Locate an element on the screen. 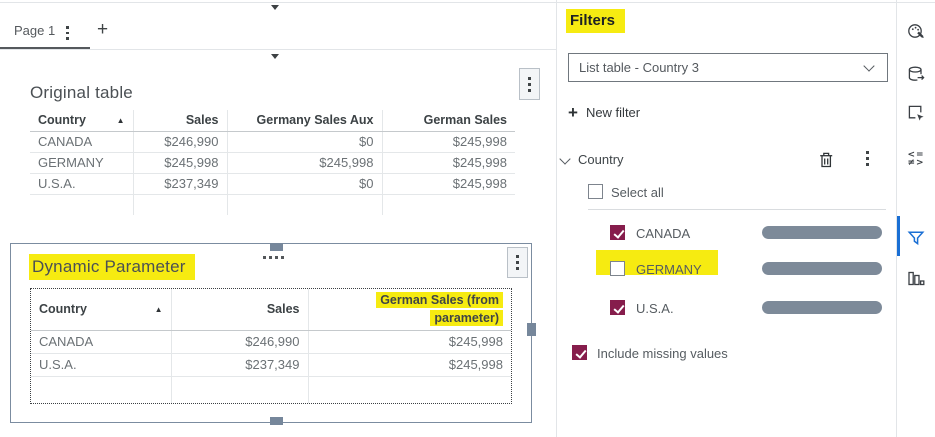 The width and height of the screenshot is (935, 437). filter-object-selector-dropdown: List table - Country 3 is located at coordinates (728, 67).